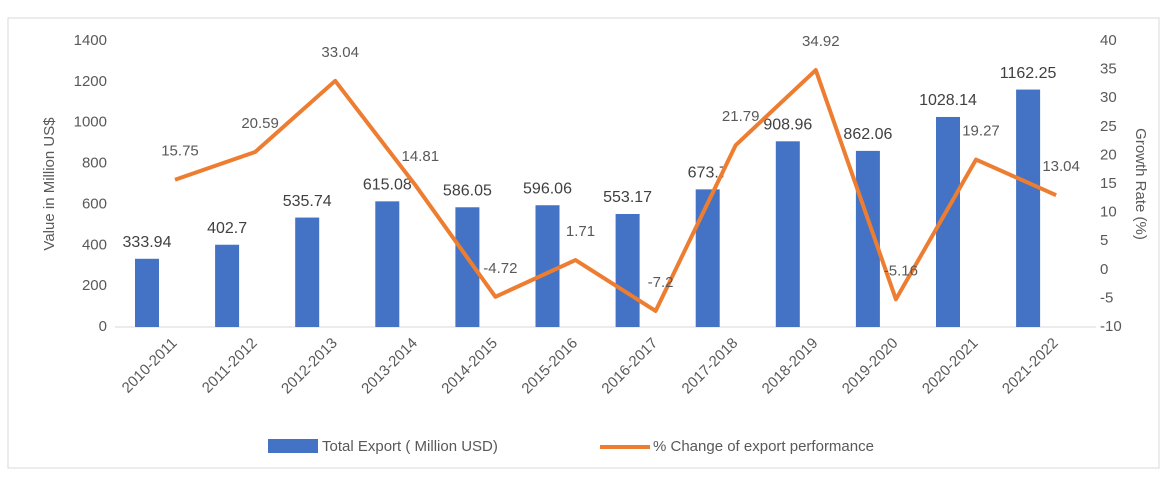  What do you see at coordinates (867, 134) in the screenshot?
I see `bar-label: 862.06` at bounding box center [867, 134].